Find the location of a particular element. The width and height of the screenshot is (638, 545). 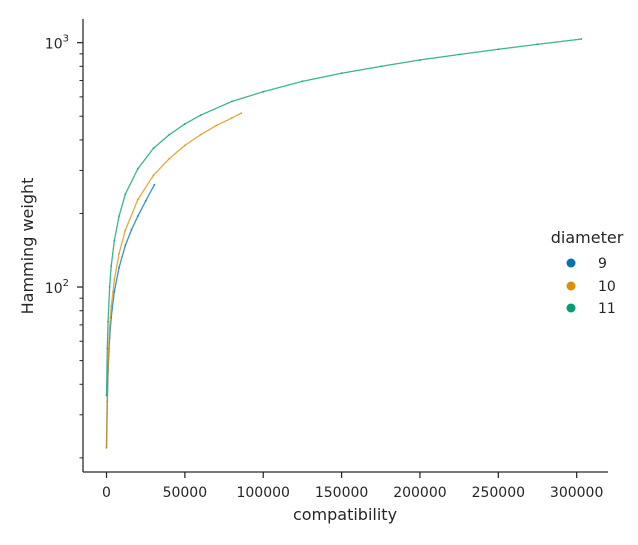

x-ticks: 0 50000 100000 150000 200000 250000 300000 is located at coordinates (352, 486).